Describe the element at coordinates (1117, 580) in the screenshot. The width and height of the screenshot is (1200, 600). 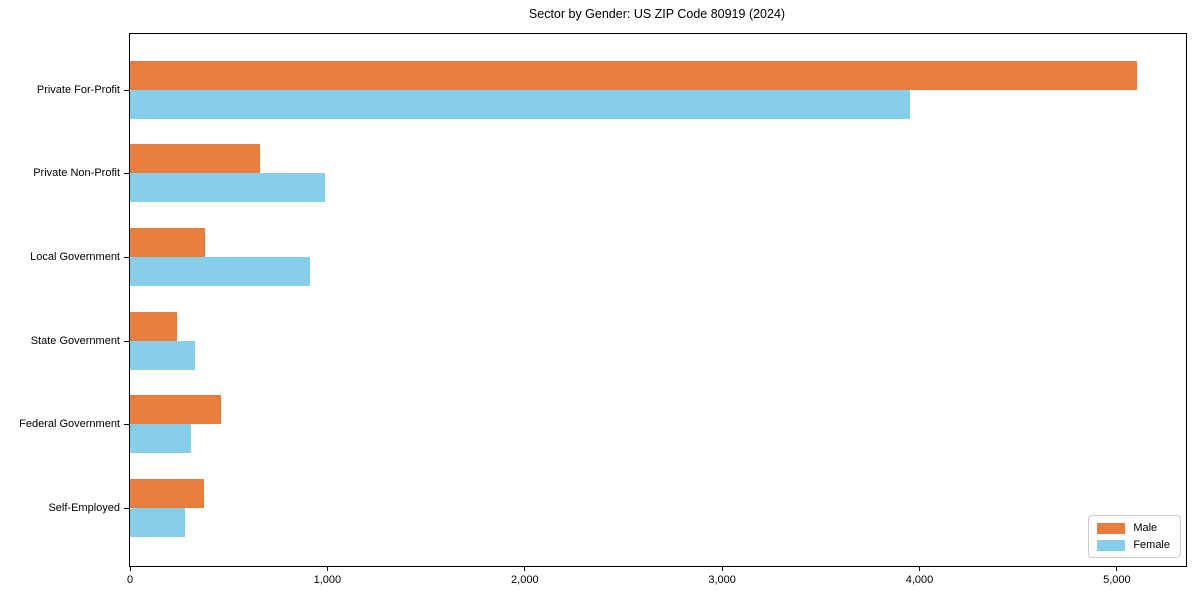
I see `x-tick-label-5-000: 5,000` at that location.